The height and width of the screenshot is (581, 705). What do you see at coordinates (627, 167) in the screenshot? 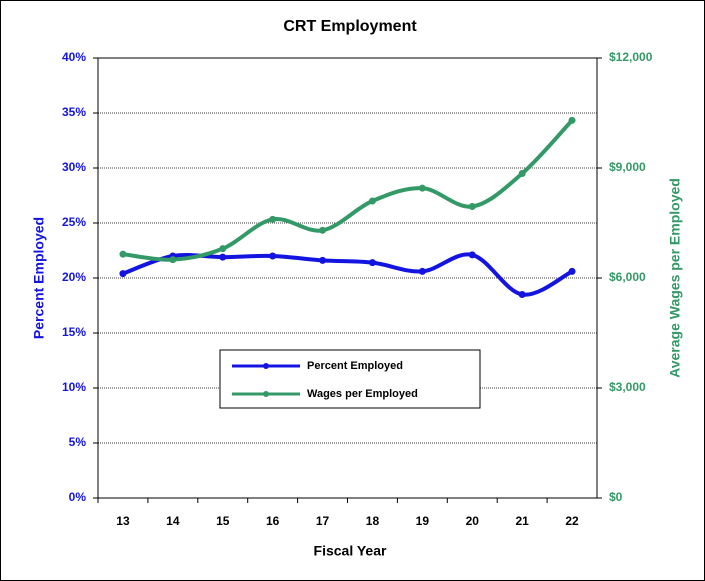
I see `y2-tick-label: $9,000` at bounding box center [627, 167].